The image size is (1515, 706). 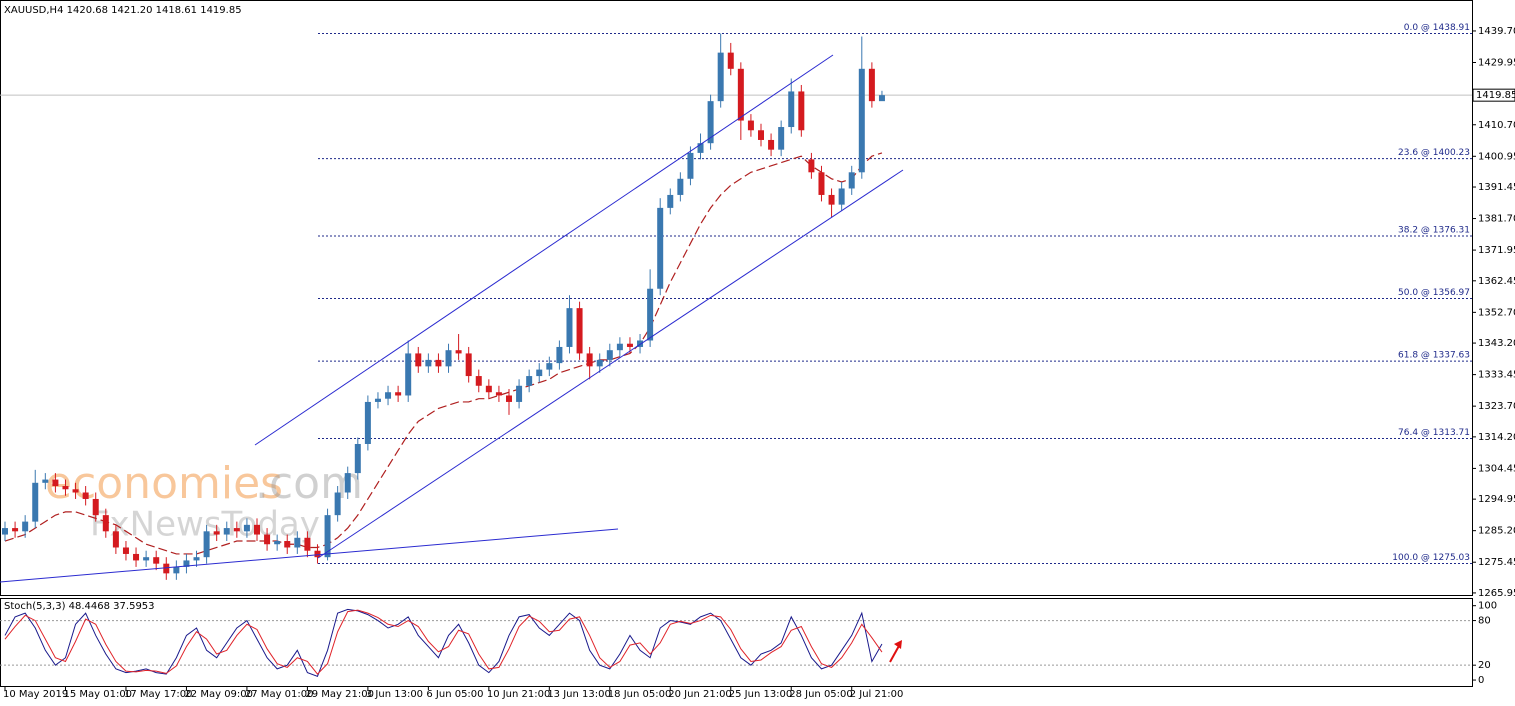 What do you see at coordinates (454, 694) in the screenshot?
I see `x-tick-label: 6 Jun 05:00` at bounding box center [454, 694].